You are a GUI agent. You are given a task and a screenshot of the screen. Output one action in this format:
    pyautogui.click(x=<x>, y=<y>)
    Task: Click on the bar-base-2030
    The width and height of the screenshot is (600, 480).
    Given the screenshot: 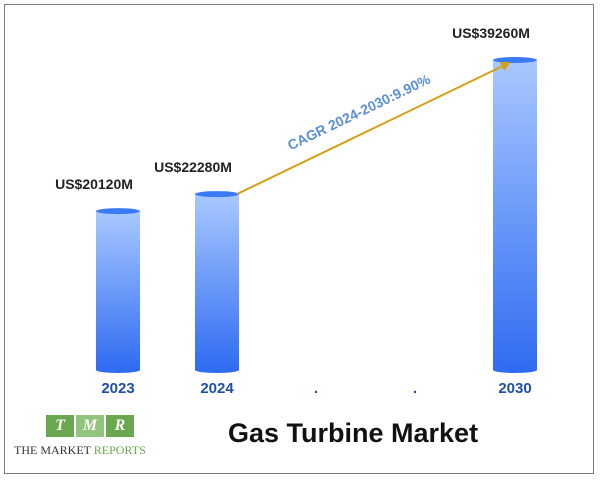 What is the action you would take?
    pyautogui.click(x=515, y=370)
    